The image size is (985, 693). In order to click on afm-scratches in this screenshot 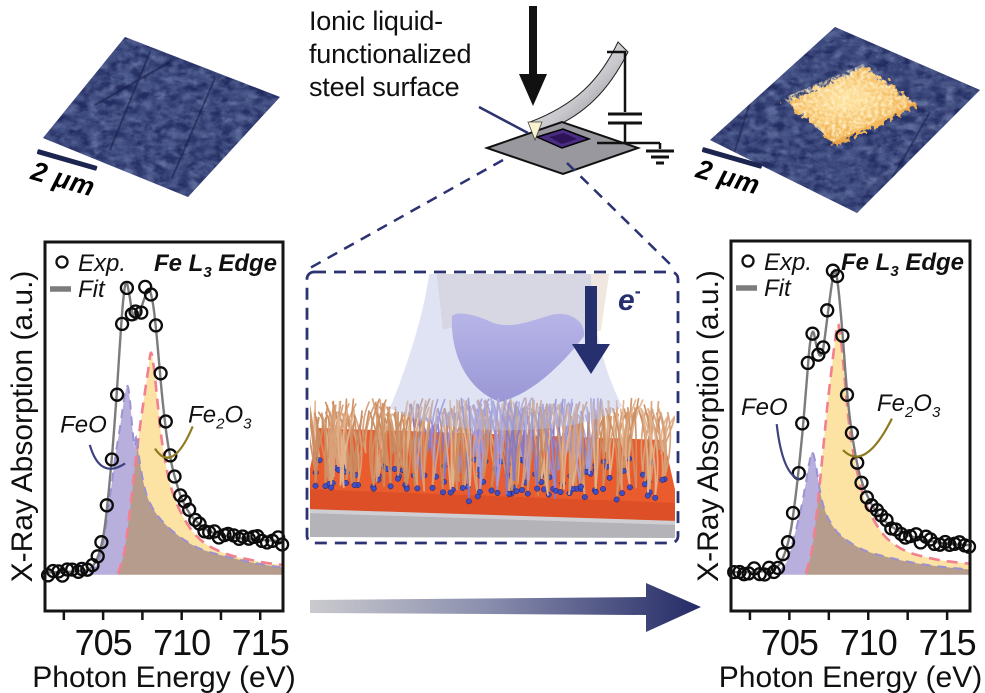, I will do `click(155, 115)`.